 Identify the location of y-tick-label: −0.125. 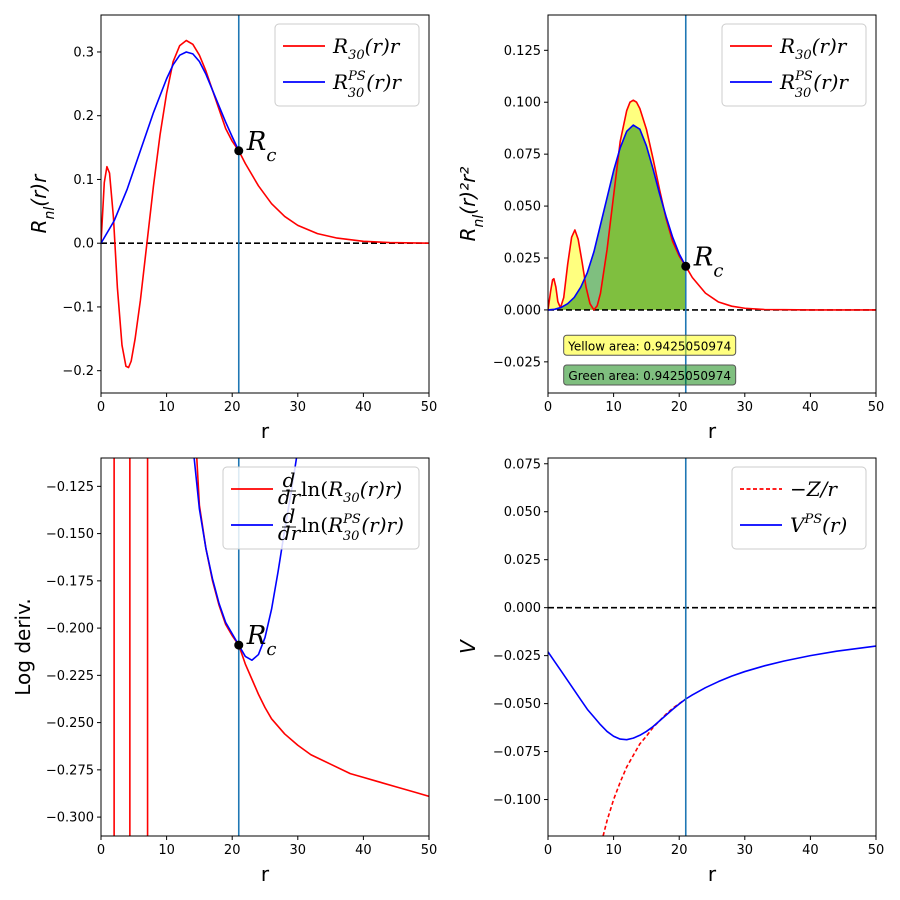
(70, 487).